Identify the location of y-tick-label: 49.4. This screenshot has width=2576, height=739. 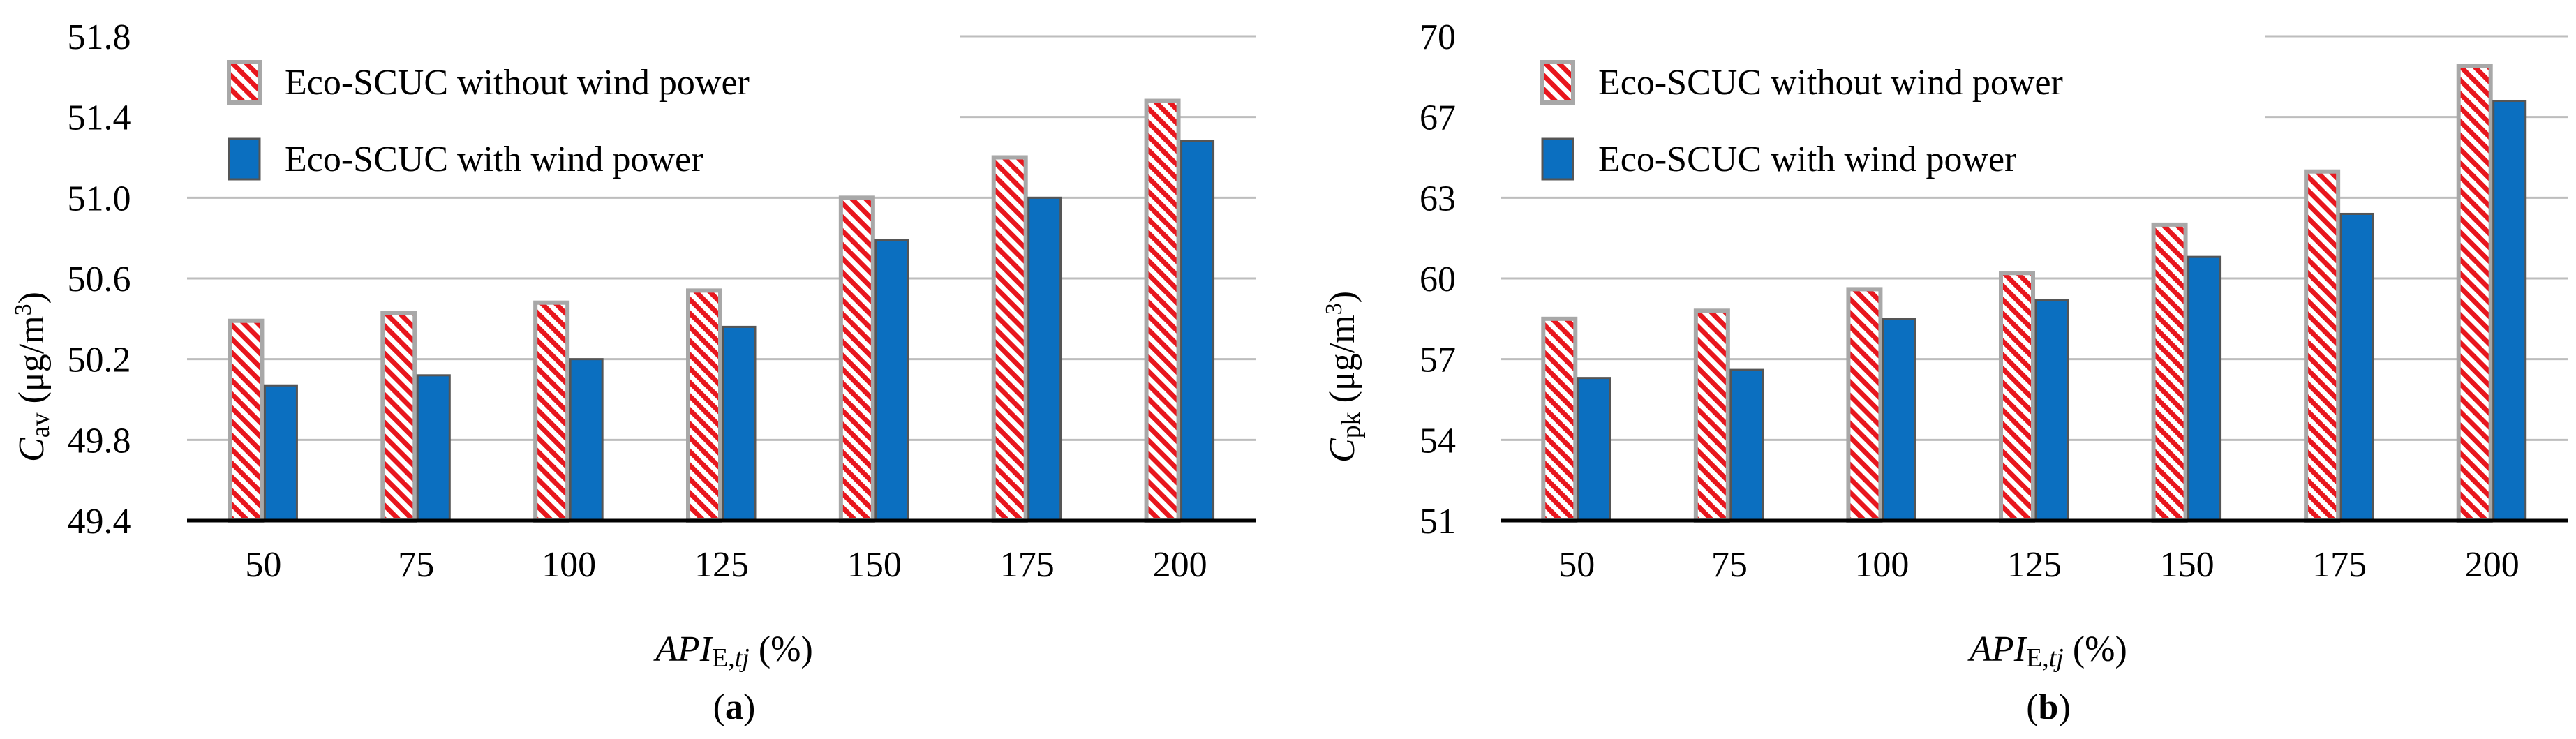
(100, 522).